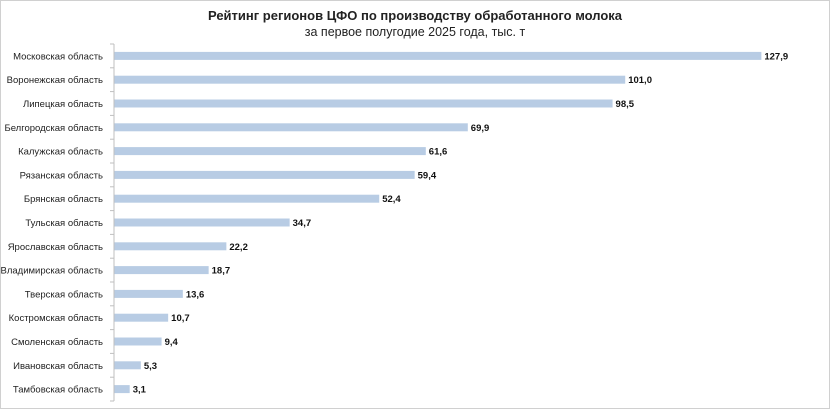 The height and width of the screenshot is (409, 830). Describe the element at coordinates (438, 152) in the screenshot. I see `data-label: 61,6` at that location.